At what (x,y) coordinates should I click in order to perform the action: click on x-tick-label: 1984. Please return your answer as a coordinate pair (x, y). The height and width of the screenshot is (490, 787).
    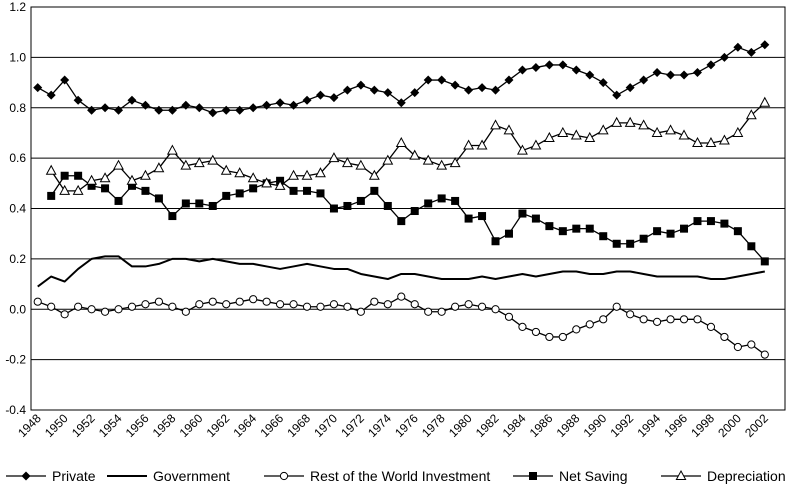
    Looking at the image, I should click on (514, 425).